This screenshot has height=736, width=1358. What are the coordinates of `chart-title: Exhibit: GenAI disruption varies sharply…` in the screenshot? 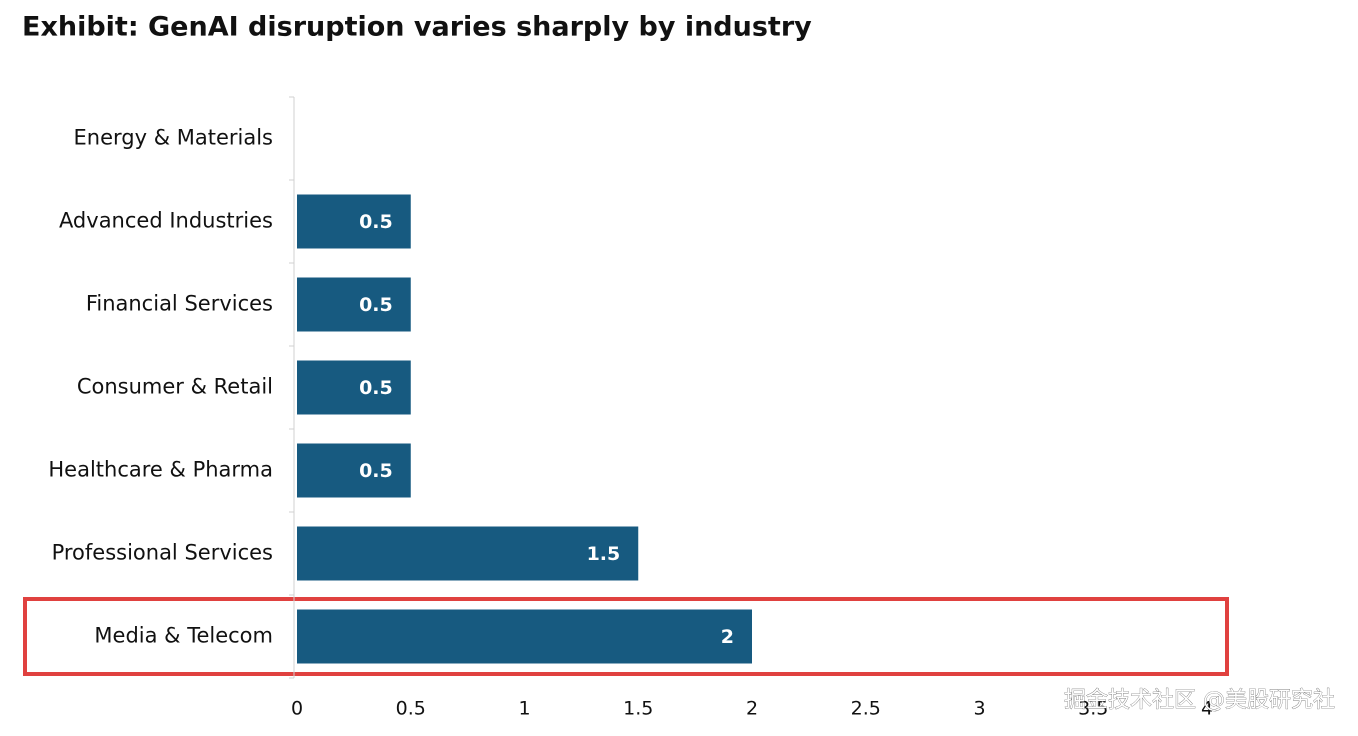 It's located at (417, 27).